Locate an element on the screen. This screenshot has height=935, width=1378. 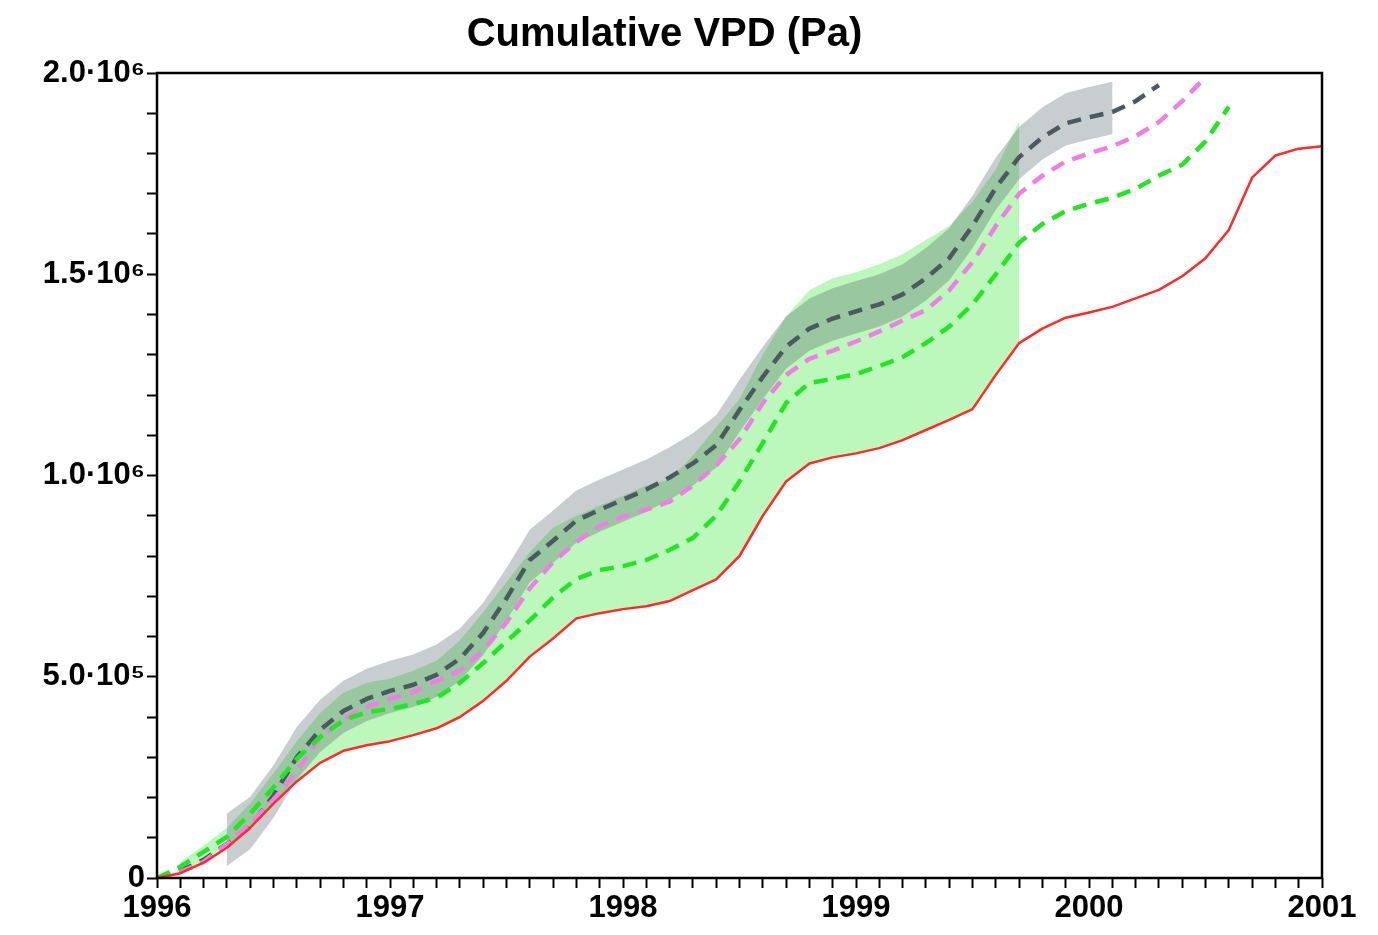
x-tick-label: 2000 is located at coordinates (1089, 907).